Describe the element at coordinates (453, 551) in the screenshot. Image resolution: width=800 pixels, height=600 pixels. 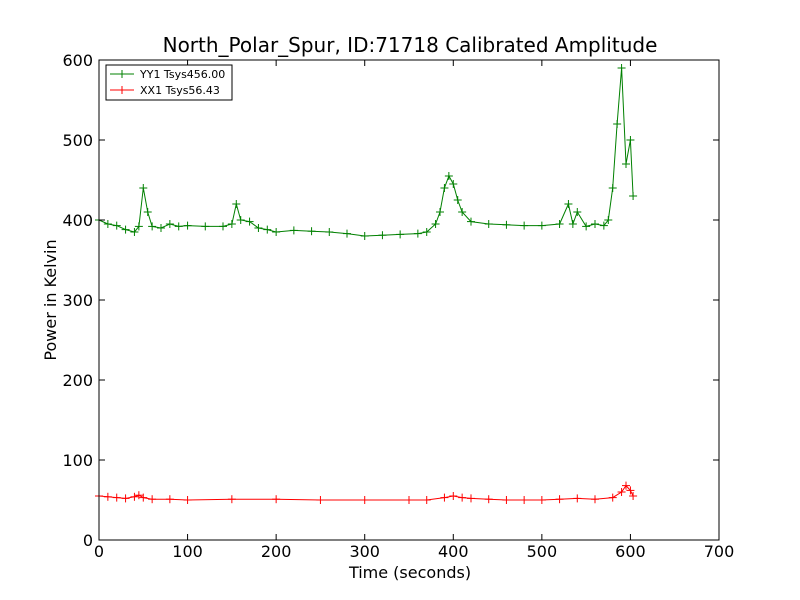
I see `x-tick-label: 400` at that location.